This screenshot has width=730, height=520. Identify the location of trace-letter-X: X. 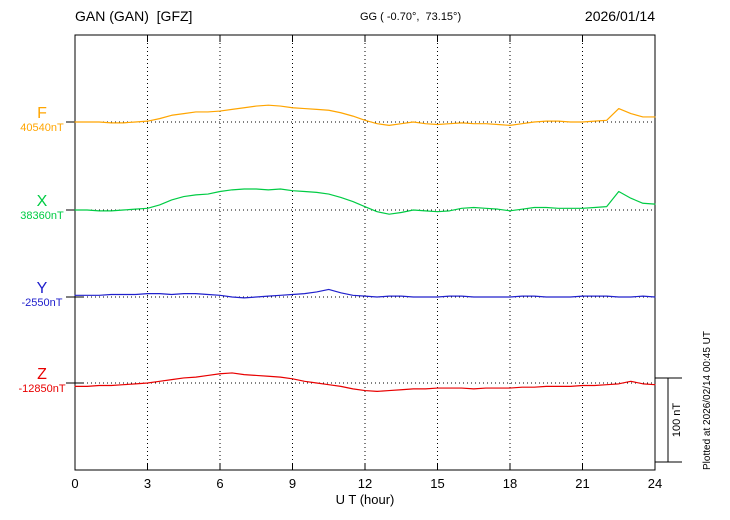
(42, 201).